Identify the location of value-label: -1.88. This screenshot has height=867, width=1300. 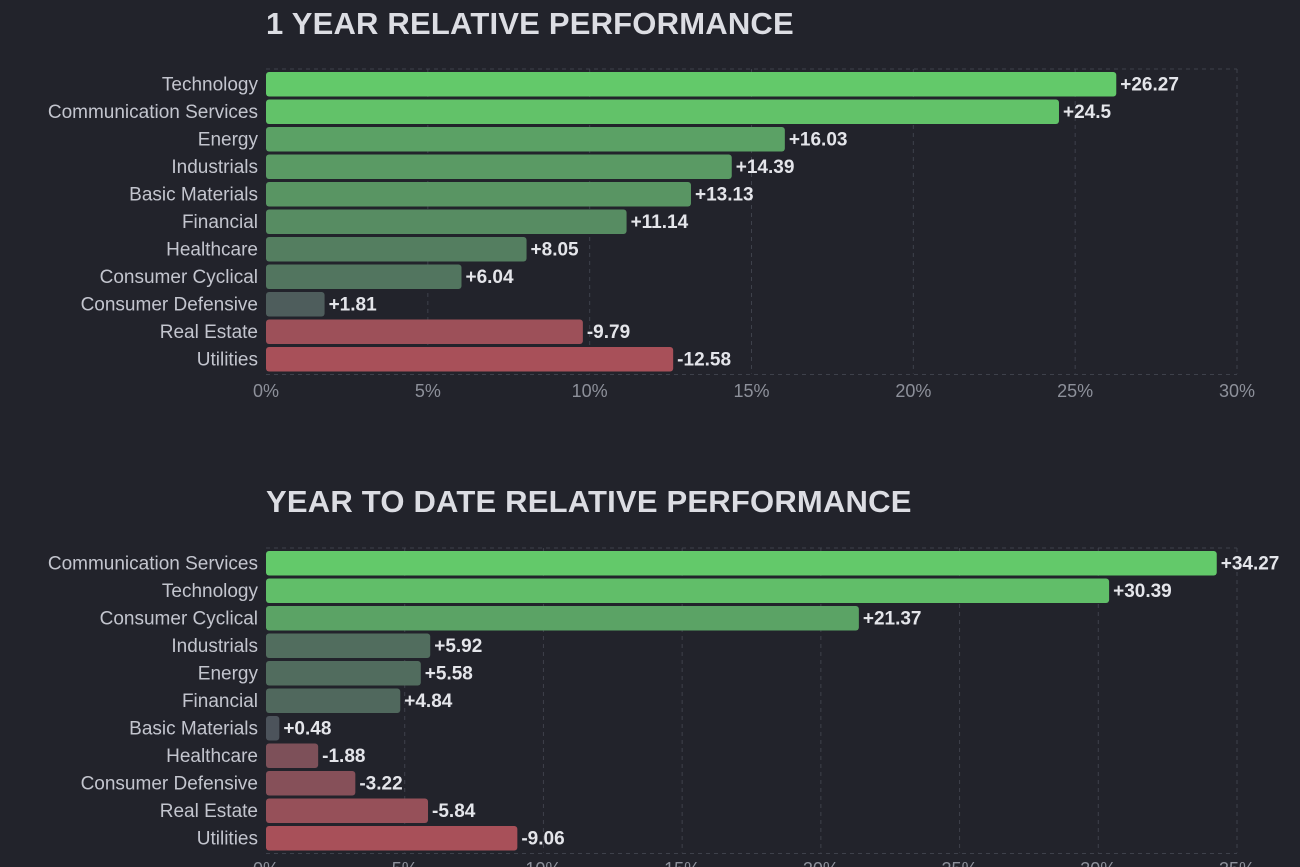
(343, 756).